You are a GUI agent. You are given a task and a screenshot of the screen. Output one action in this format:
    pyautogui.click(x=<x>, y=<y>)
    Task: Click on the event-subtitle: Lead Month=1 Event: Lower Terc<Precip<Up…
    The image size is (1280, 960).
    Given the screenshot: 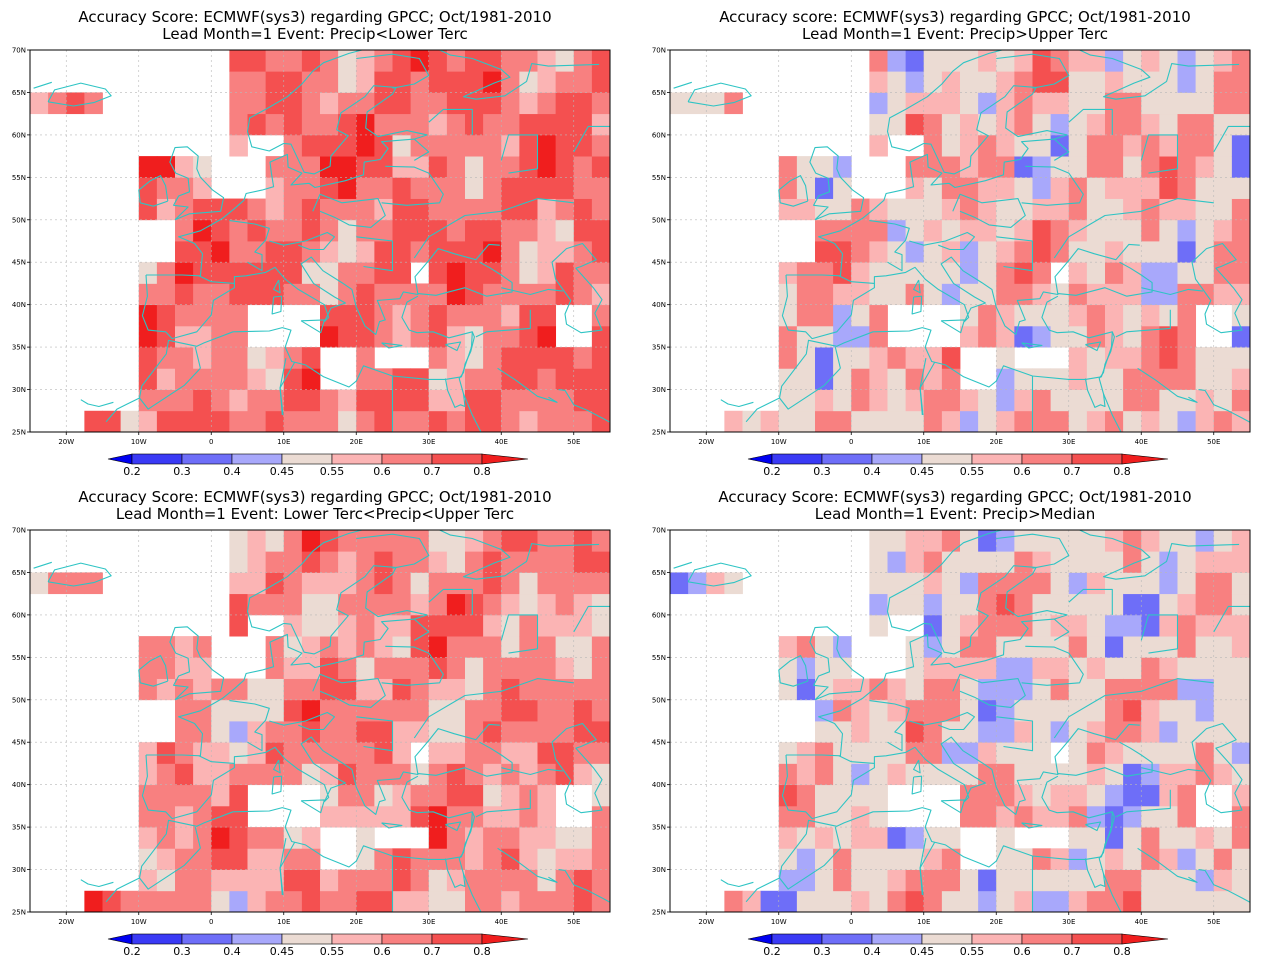 What is the action you would take?
    pyautogui.click(x=315, y=514)
    